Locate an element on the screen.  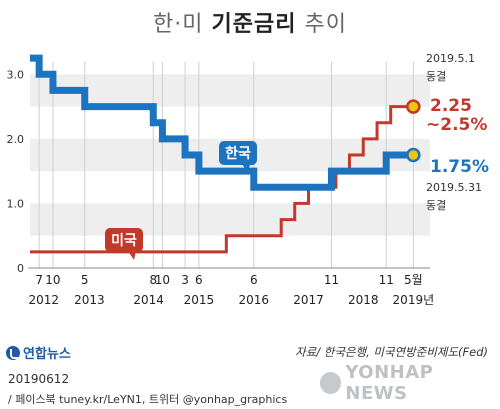
watermark: YONHAP NEWS is located at coordinates (409, 383).